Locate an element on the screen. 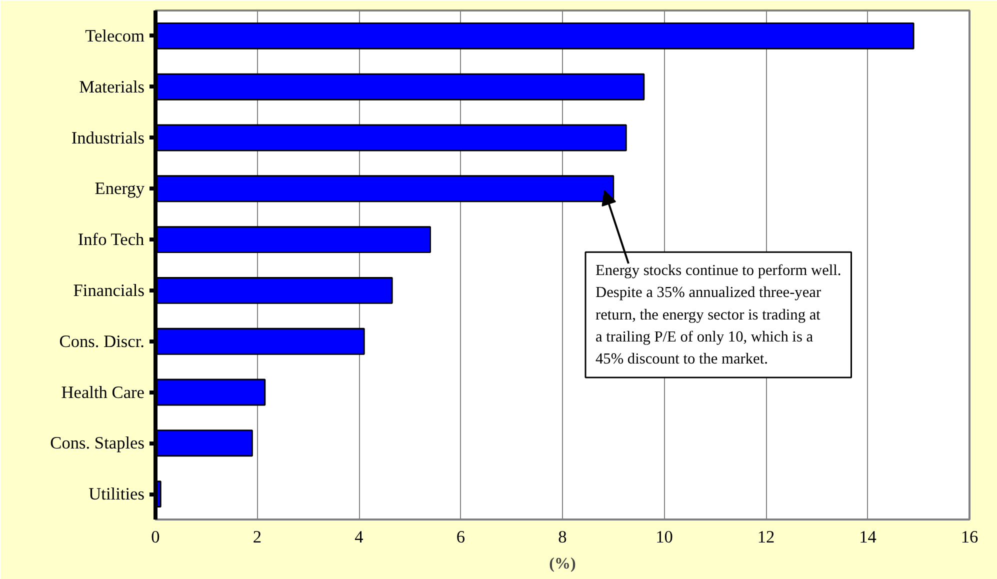 The height and width of the screenshot is (579, 997). x-tick-label: 6 is located at coordinates (461, 537).